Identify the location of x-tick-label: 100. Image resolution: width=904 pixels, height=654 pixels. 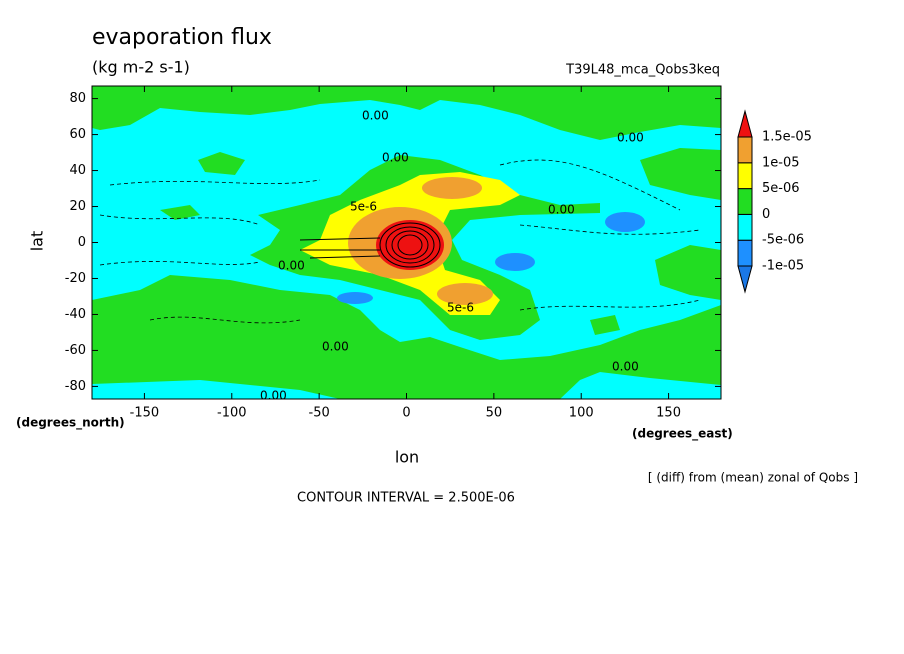
(581, 413).